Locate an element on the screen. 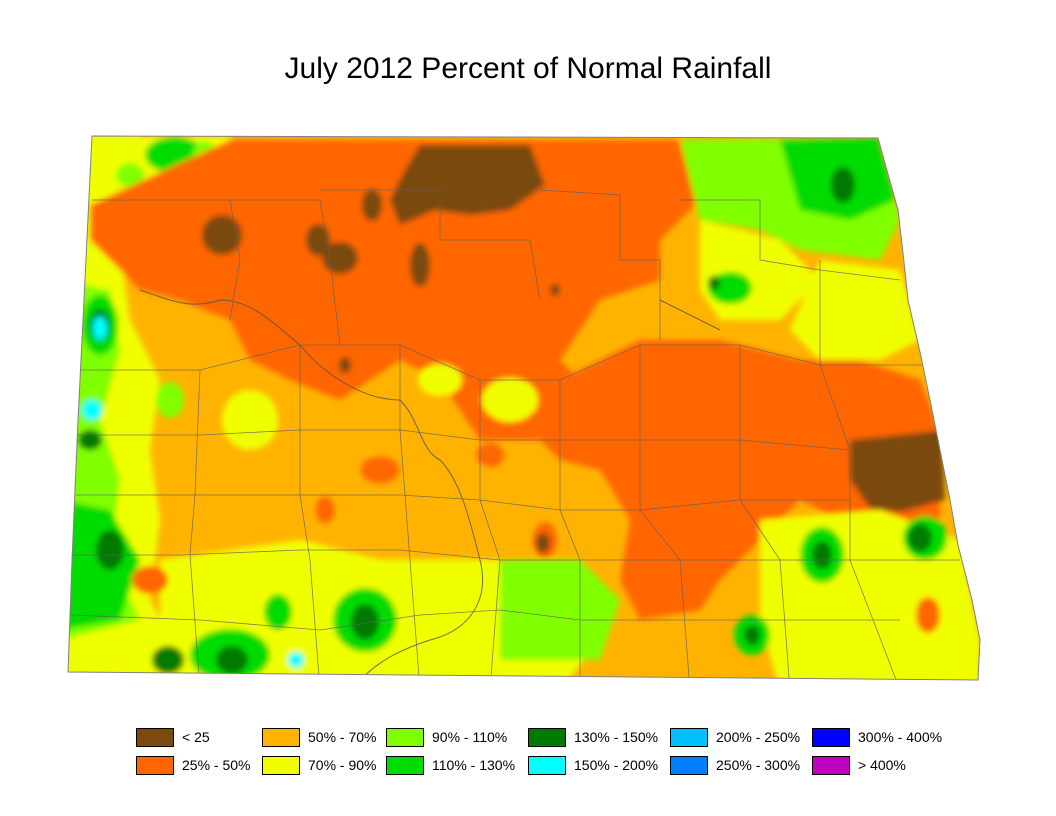 The image size is (1056, 816). map-title: July 2012 Percent of Normal Rainfall is located at coordinates (528, 68).